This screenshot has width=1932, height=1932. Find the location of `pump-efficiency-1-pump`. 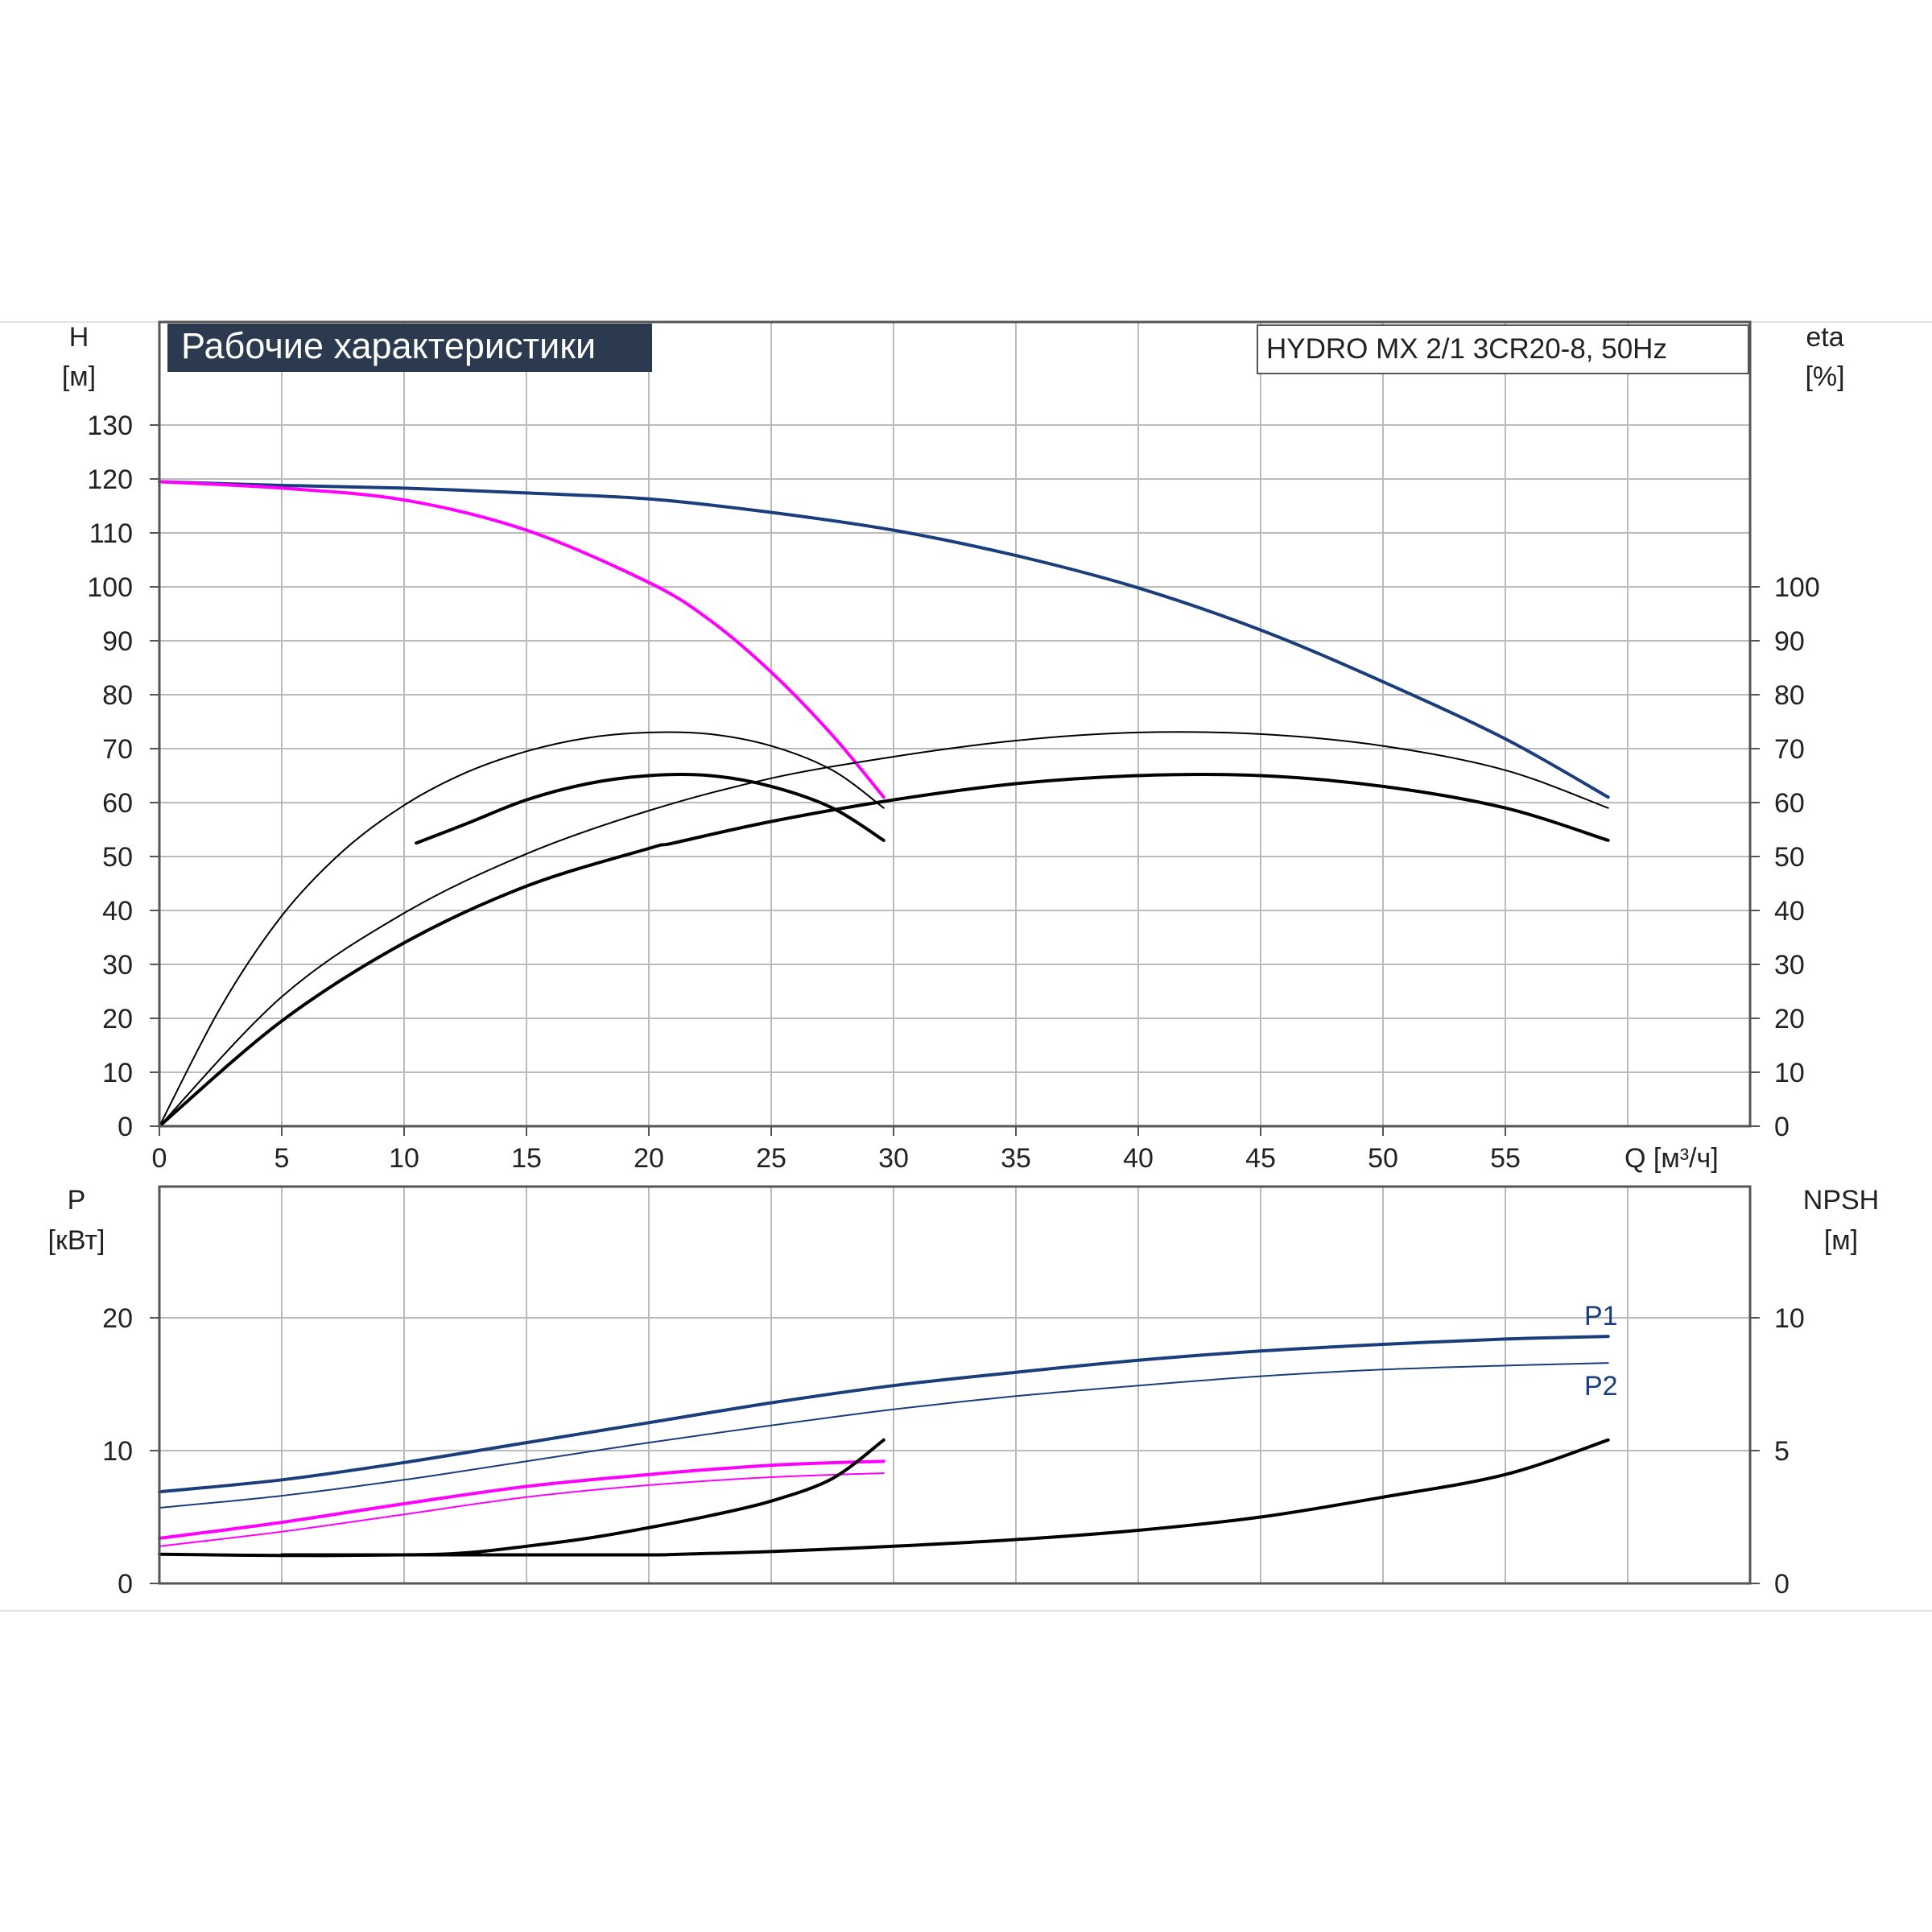

pump-efficiency-1-pump is located at coordinates (522, 929).